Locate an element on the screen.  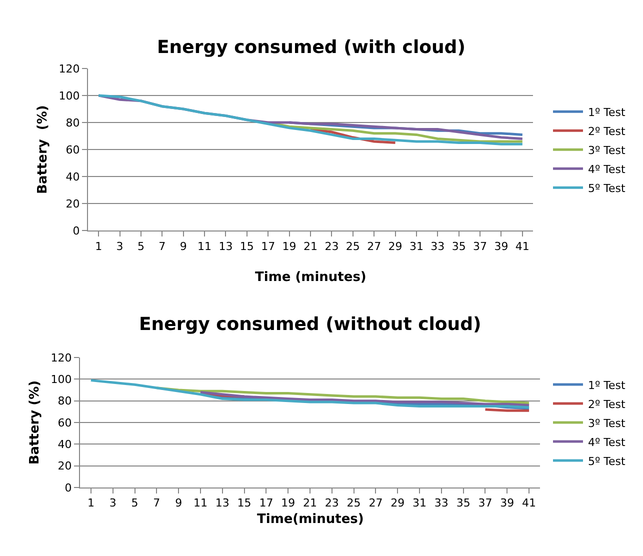
chart-title: Energy consumed (without cloud) is located at coordinates (310, 324).